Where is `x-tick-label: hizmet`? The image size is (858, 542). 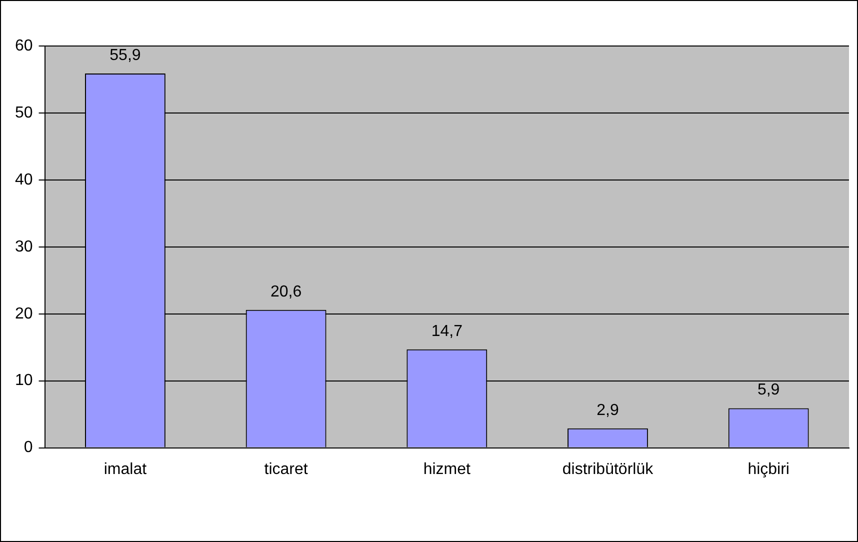 x-tick-label: hizmet is located at coordinates (447, 469).